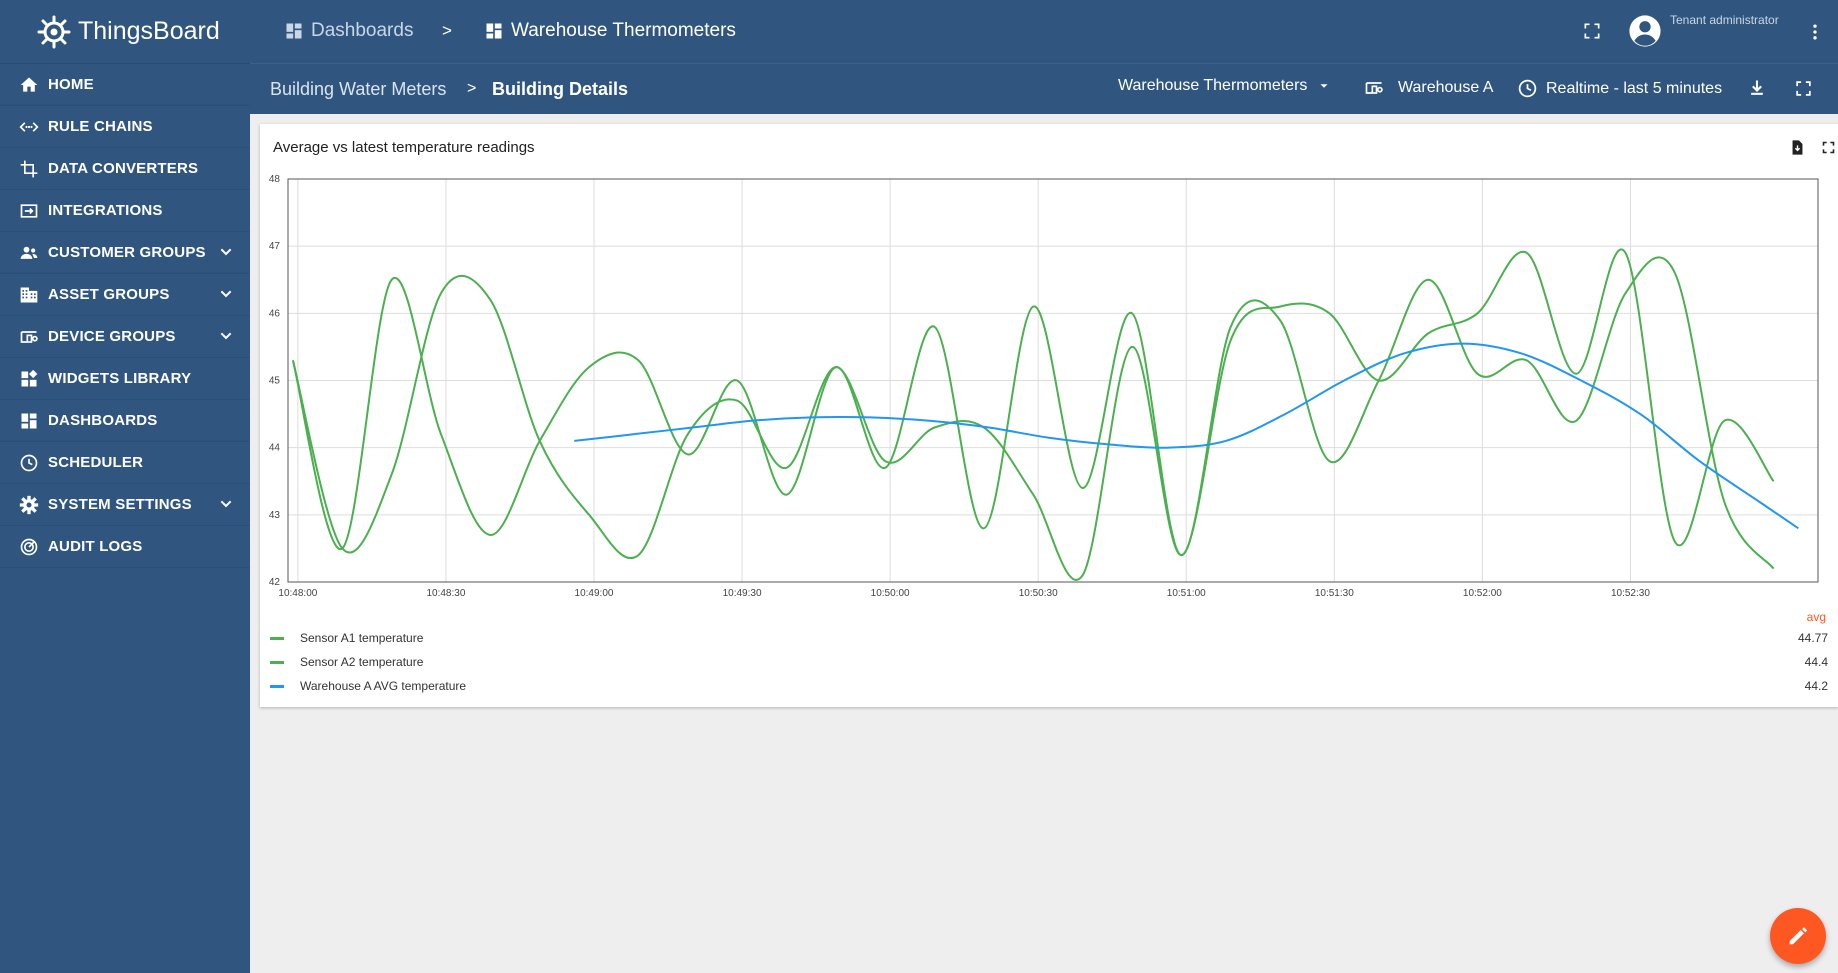 The width and height of the screenshot is (1838, 973). What do you see at coordinates (149, 31) in the screenshot?
I see `app-name: ThingsBoard` at bounding box center [149, 31].